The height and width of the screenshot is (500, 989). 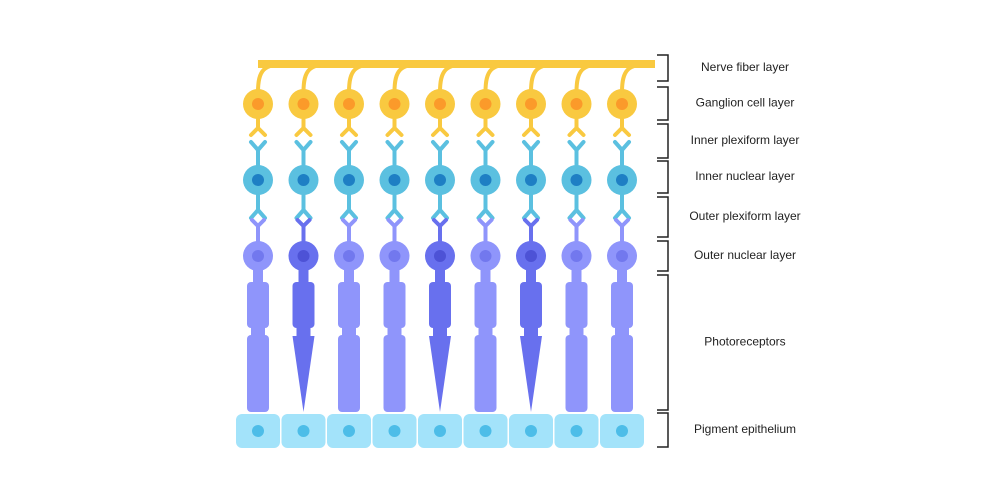 I want to click on layer-label: Photoreceptors, so click(x=744, y=342).